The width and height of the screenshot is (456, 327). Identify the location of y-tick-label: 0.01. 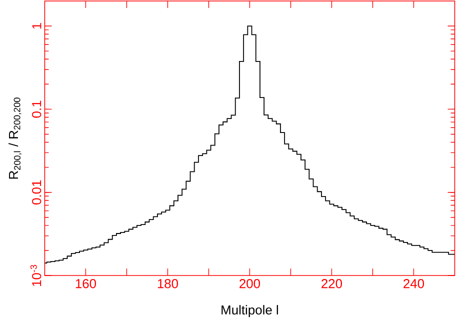
(37, 192).